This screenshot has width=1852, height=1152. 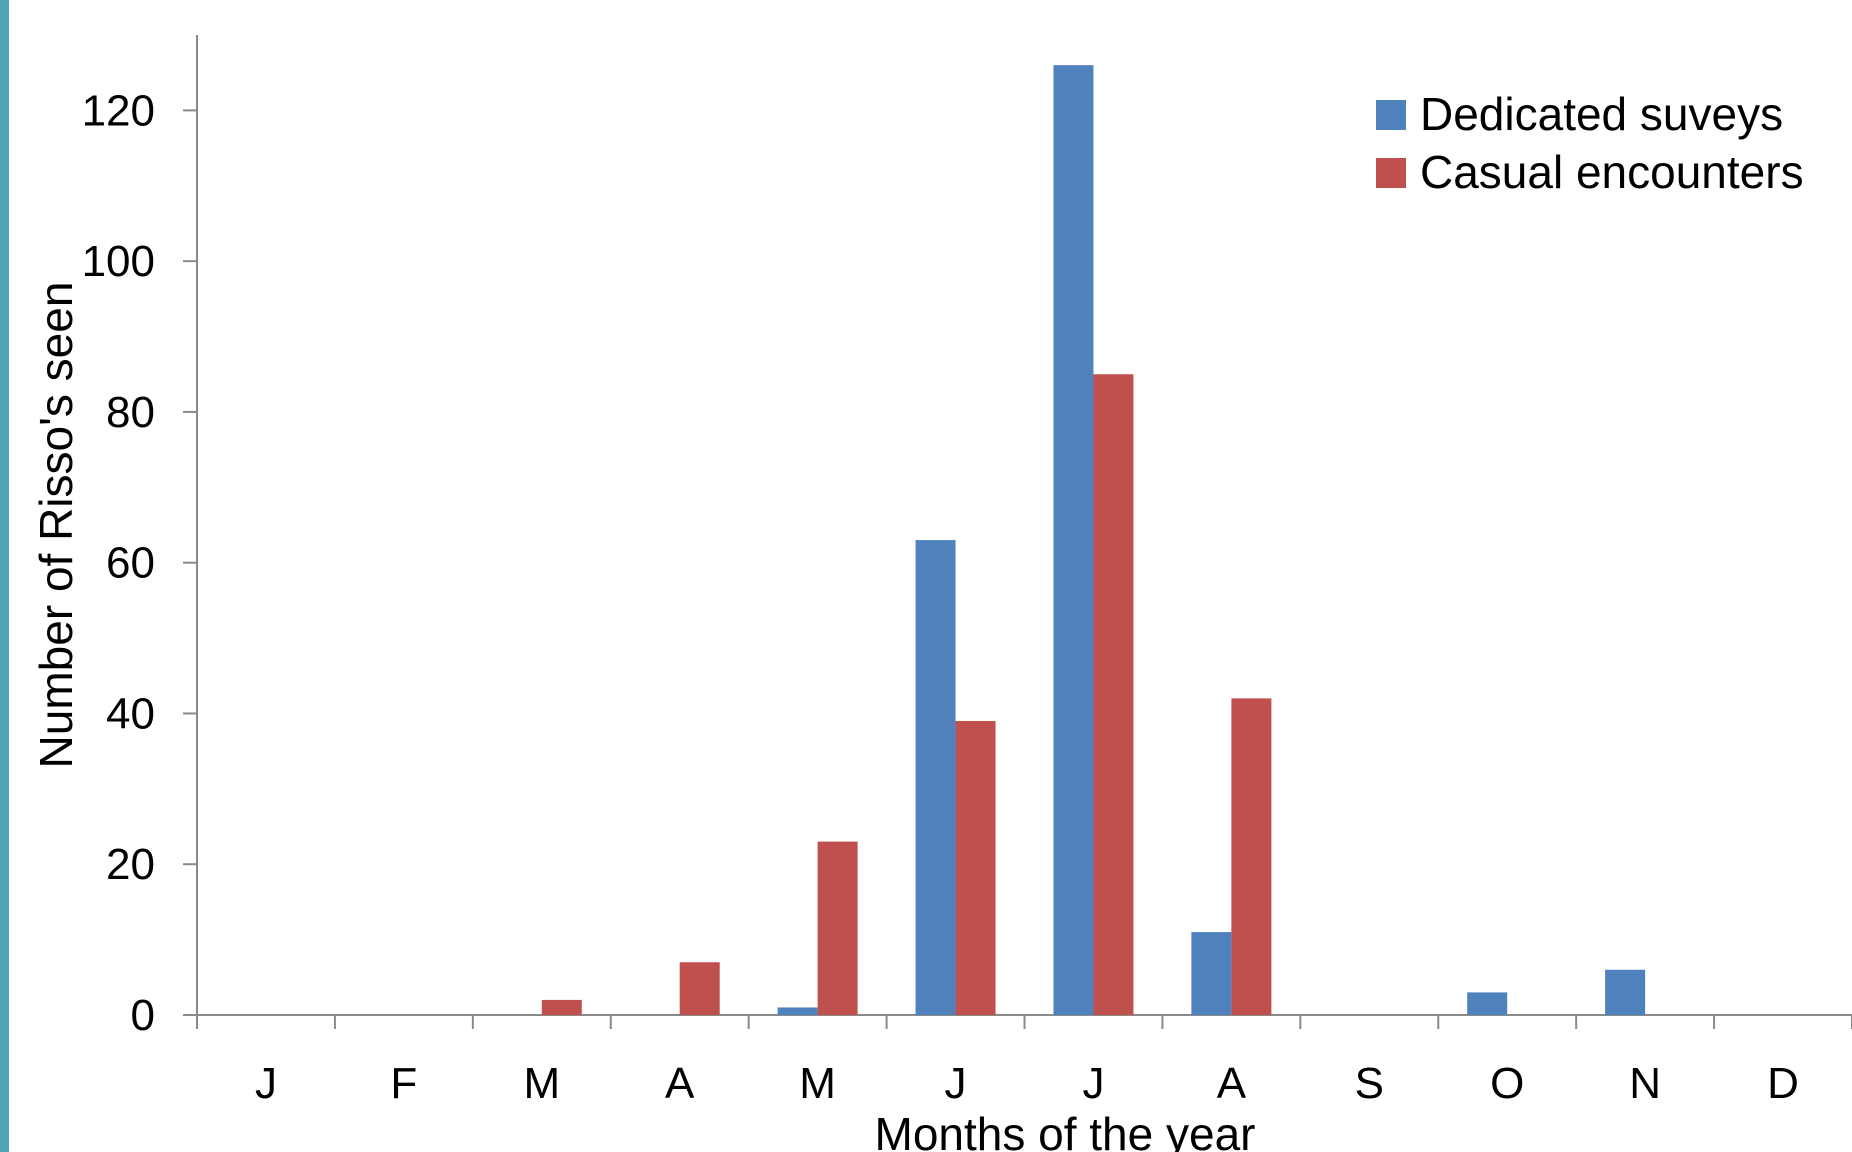 What do you see at coordinates (118, 261) in the screenshot?
I see `y-tick-label: 100` at bounding box center [118, 261].